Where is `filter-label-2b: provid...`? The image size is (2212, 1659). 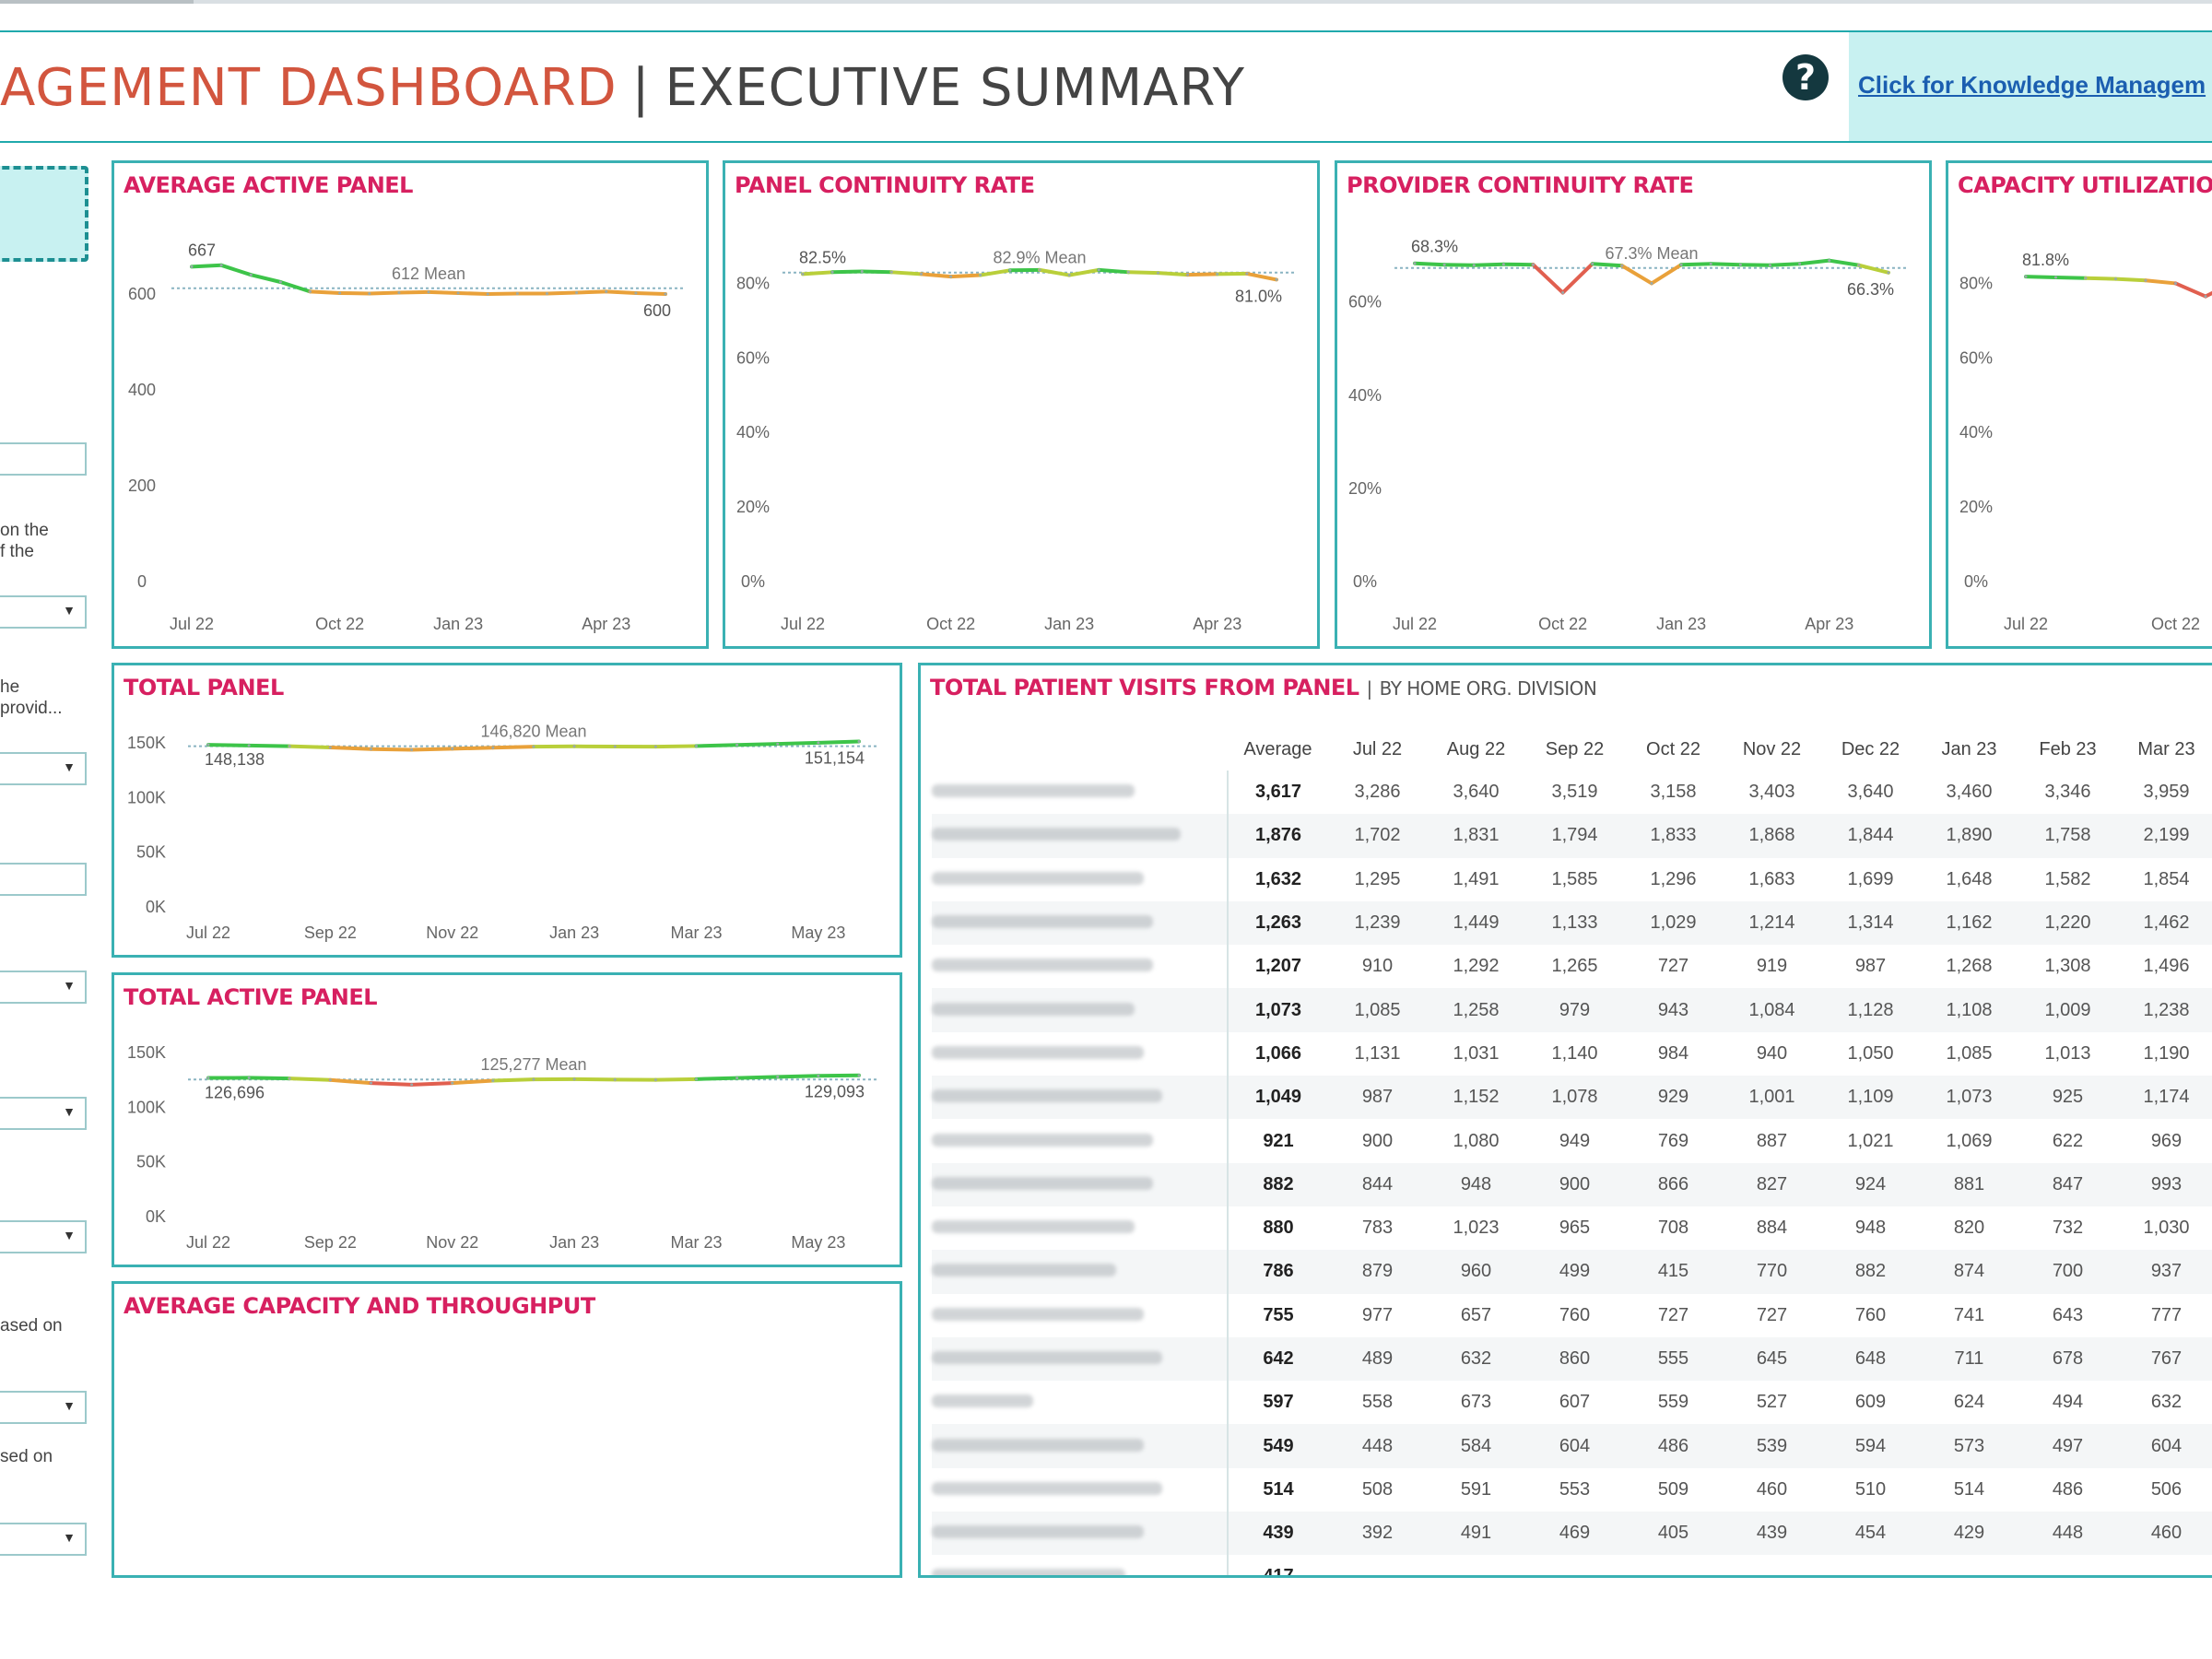 filter-label-2b: provid... is located at coordinates (31, 708).